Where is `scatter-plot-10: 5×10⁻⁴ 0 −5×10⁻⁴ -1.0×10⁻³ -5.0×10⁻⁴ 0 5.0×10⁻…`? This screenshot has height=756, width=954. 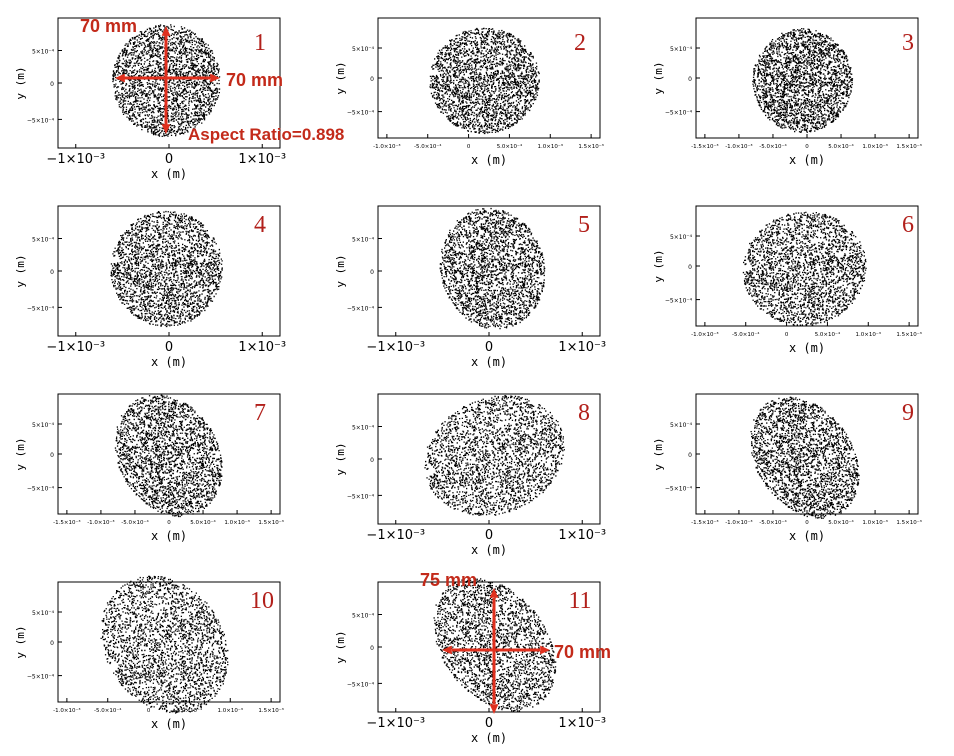
scatter-plot-10: 5×10⁻⁴ 0 −5×10⁻⁴ -1.0×10⁻³ -5.0×10⁻⁴ 0 5.0×10⁻… is located at coordinates (149, 653).